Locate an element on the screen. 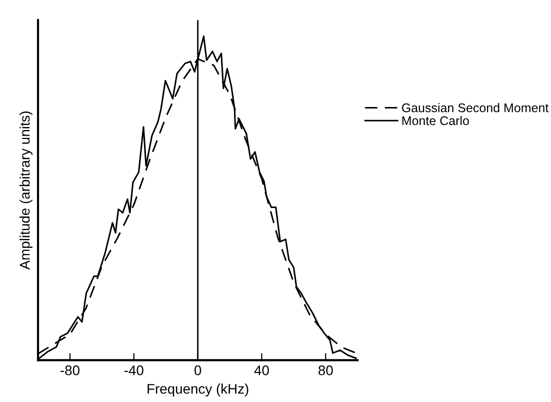 This screenshot has width=551, height=402. x-tick-label: 0 is located at coordinates (198, 370).